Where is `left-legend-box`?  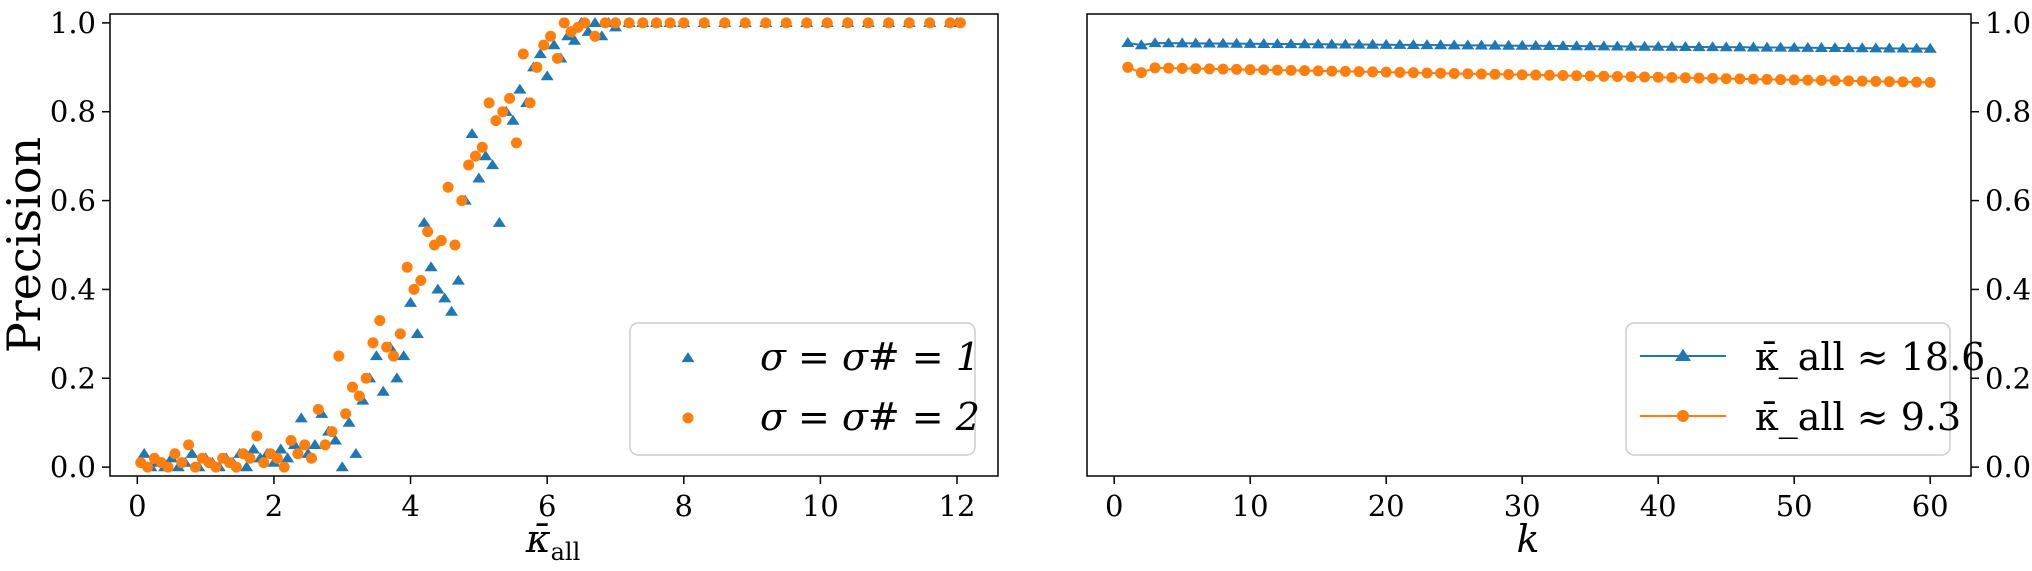 left-legend-box is located at coordinates (802, 389).